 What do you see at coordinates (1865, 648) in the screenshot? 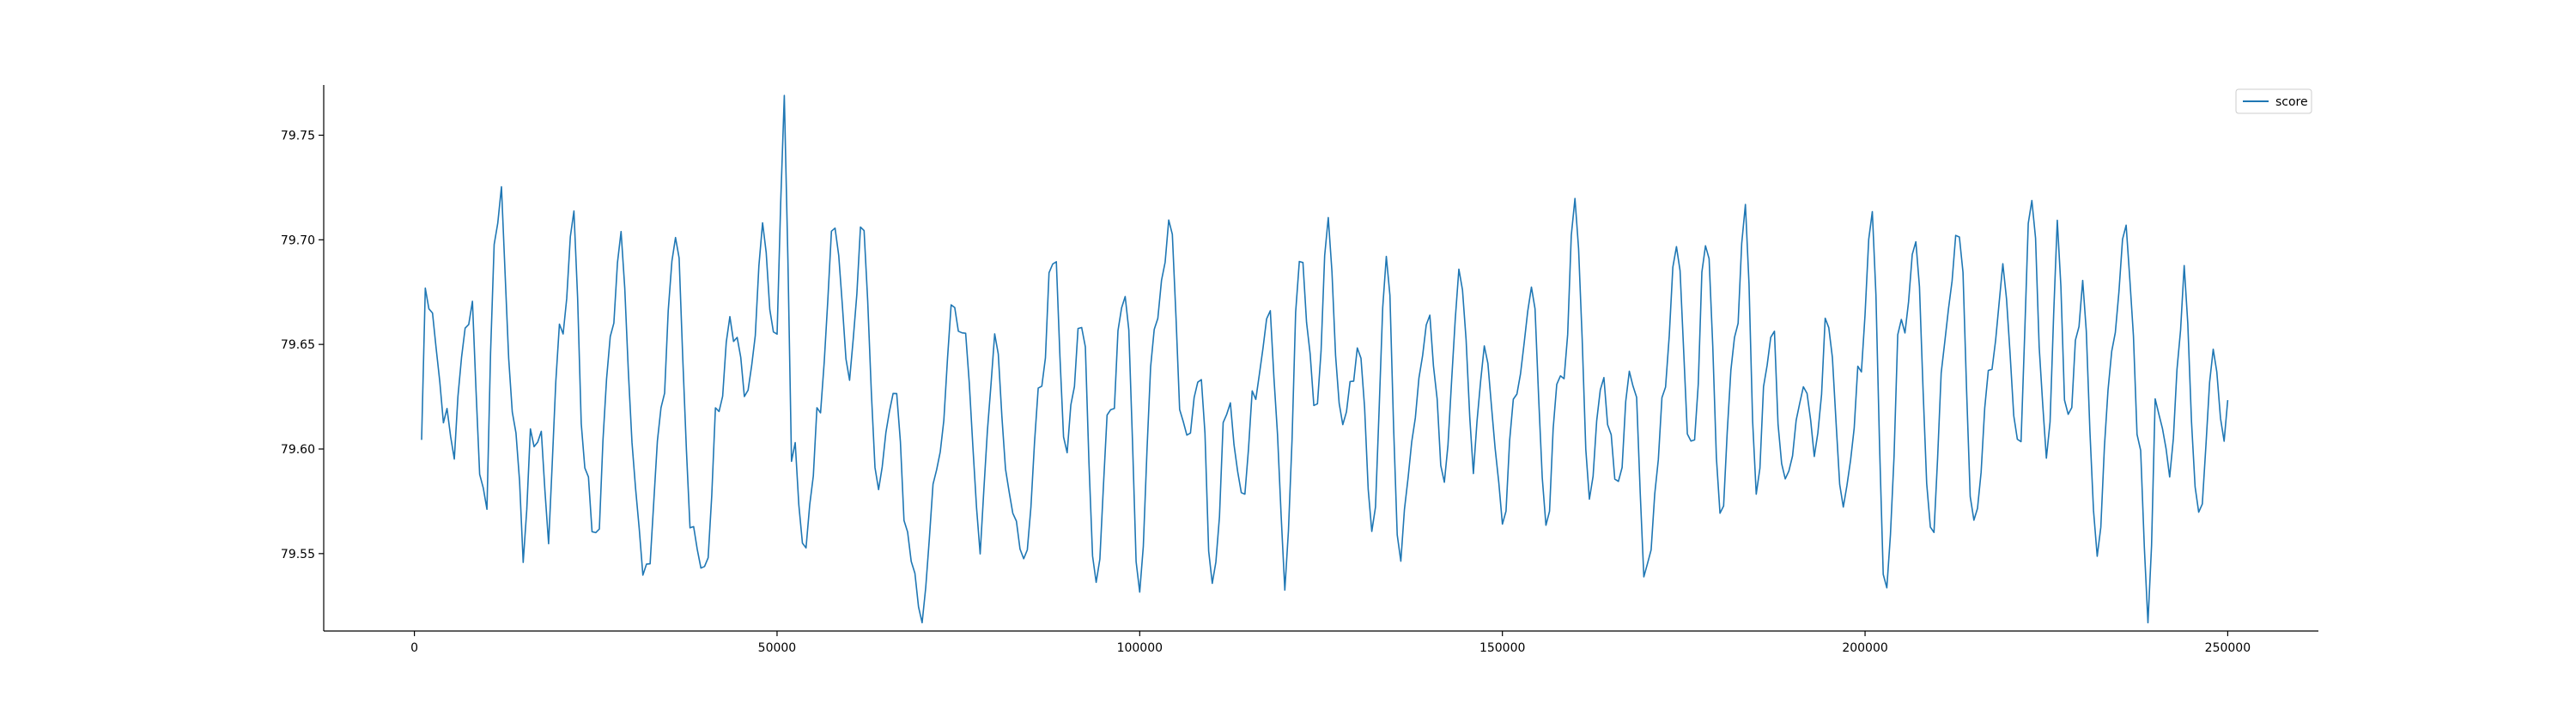
I see `x-tick-label: 200000` at bounding box center [1865, 648].